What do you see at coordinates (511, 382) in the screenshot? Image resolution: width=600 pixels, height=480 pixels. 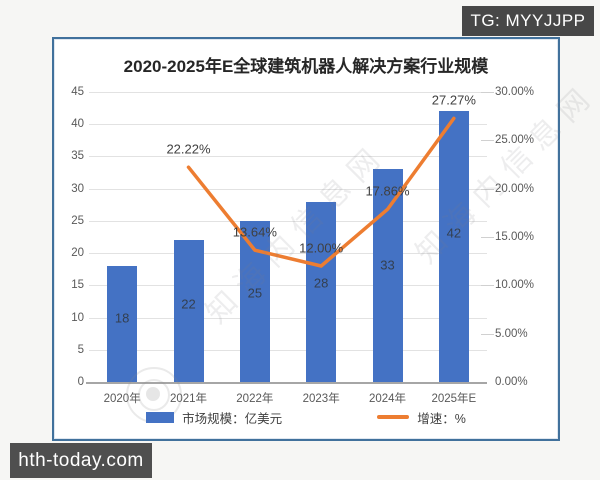 I see `right-axis-tick-label: 0.00%` at bounding box center [511, 382].